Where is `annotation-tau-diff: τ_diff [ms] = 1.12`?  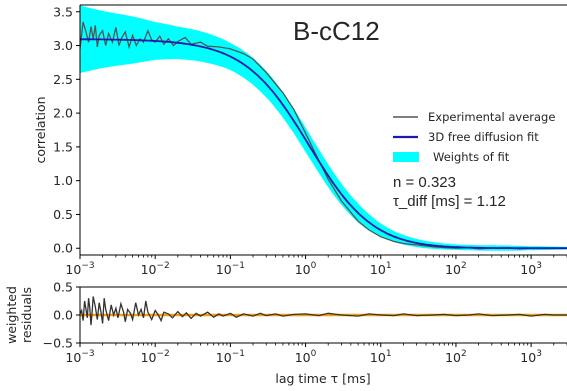 annotation-tau-diff: τ_diff [ms] = 1.12 is located at coordinates (449, 201).